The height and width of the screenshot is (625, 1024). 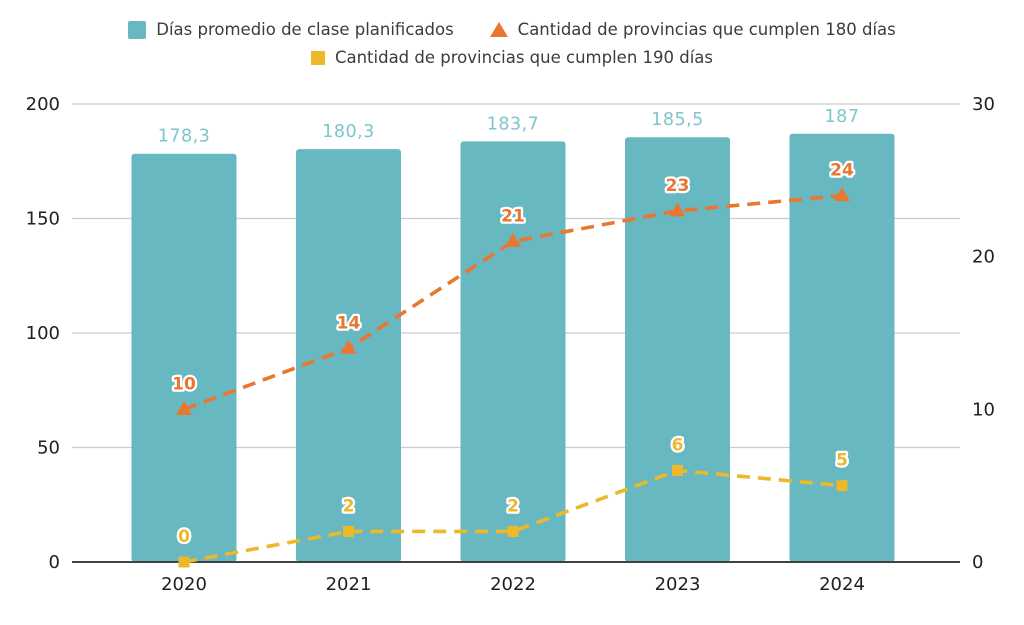 What do you see at coordinates (184, 384) in the screenshot?
I see `line-180-value-label-2020: 10` at bounding box center [184, 384].